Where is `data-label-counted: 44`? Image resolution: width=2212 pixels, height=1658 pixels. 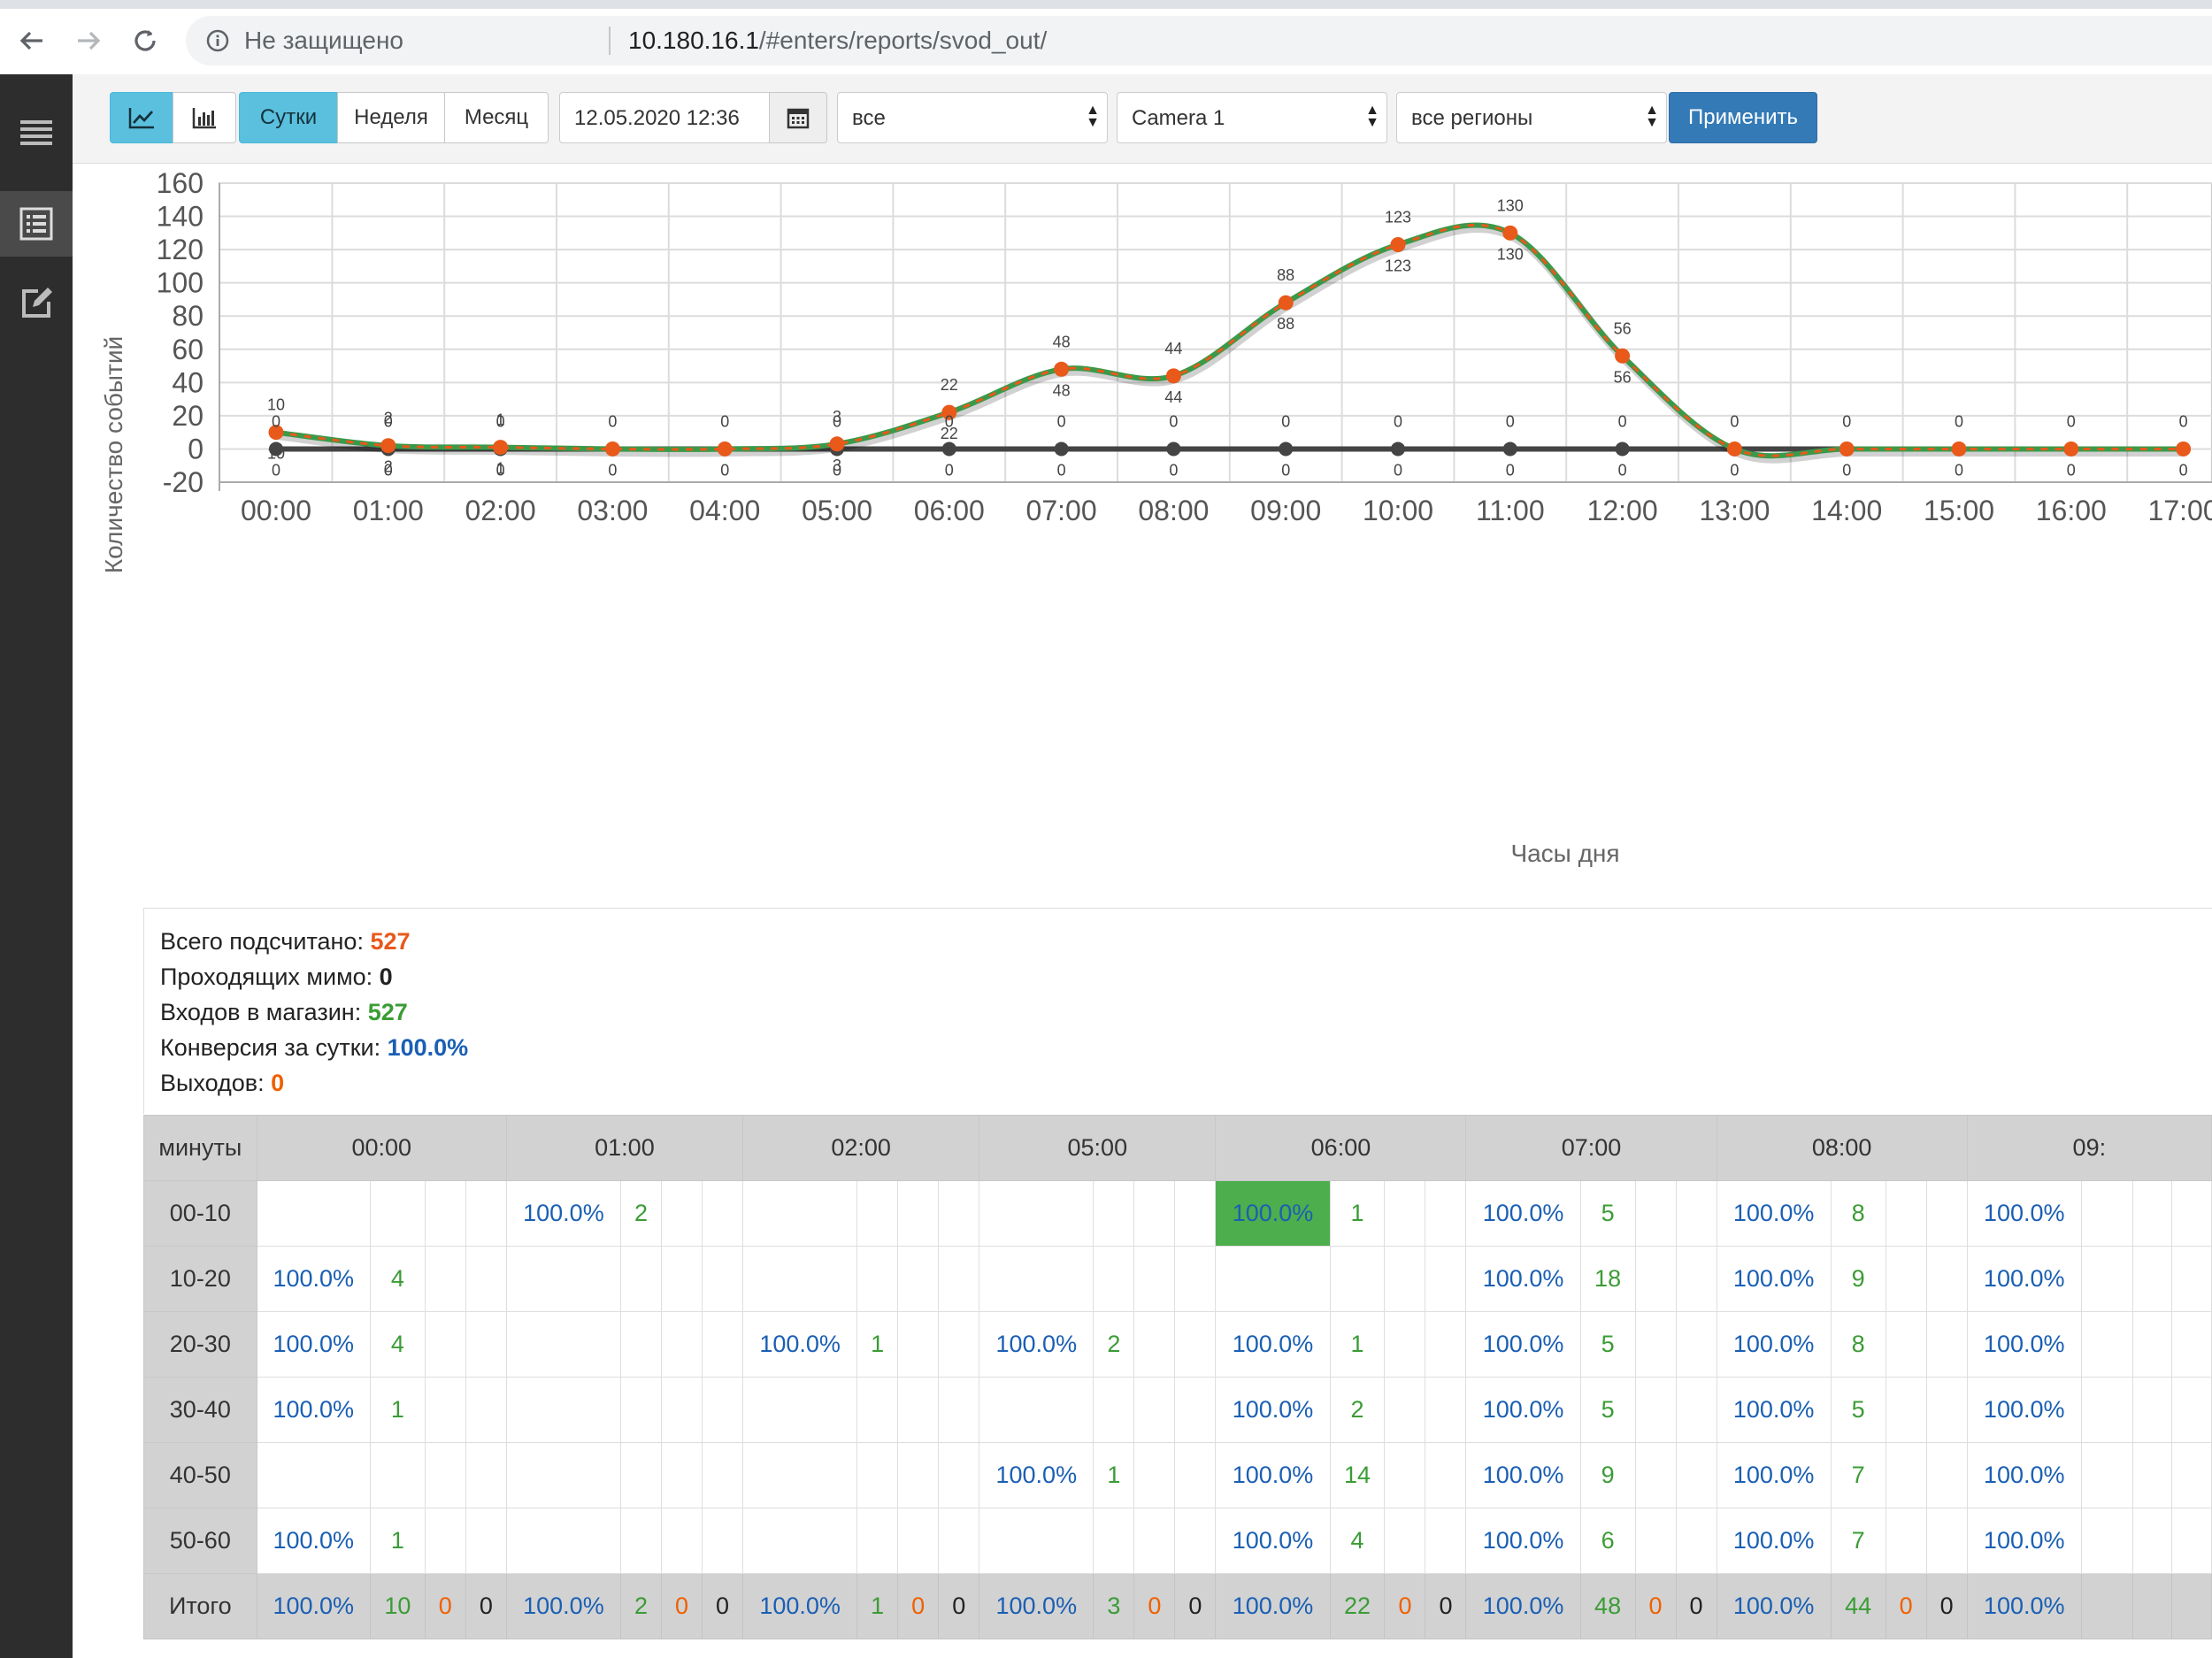
data-label-counted: 44 is located at coordinates (1173, 348).